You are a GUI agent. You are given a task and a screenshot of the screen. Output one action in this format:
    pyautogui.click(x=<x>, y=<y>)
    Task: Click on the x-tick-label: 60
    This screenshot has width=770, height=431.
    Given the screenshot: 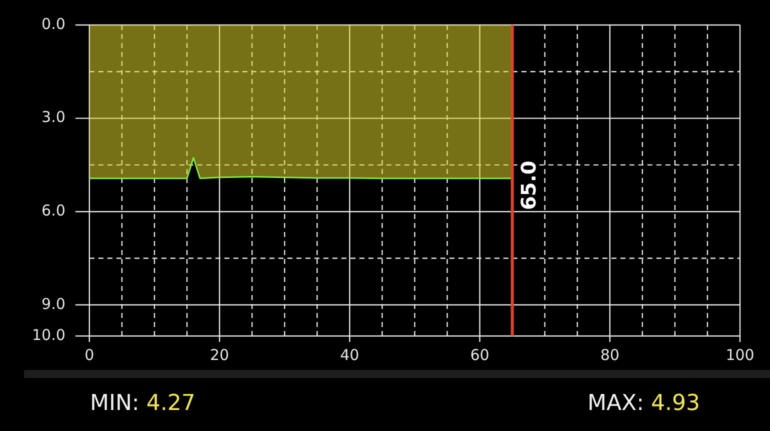 What is the action you would take?
    pyautogui.click(x=480, y=355)
    